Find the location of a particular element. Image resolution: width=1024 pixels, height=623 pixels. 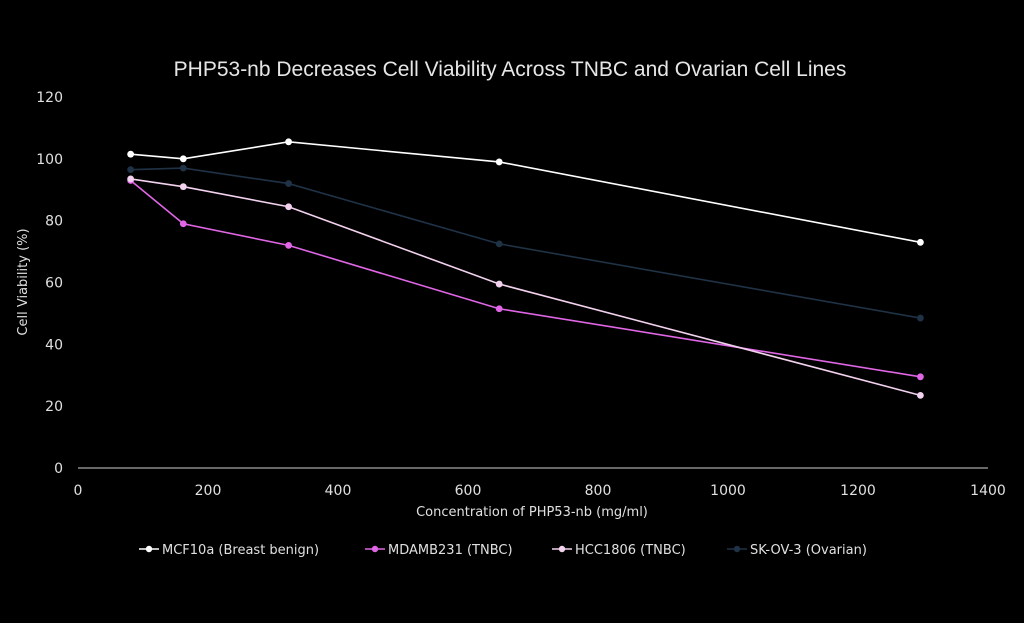

legend-label: MDAMB231 (TNBC) is located at coordinates (450, 550).